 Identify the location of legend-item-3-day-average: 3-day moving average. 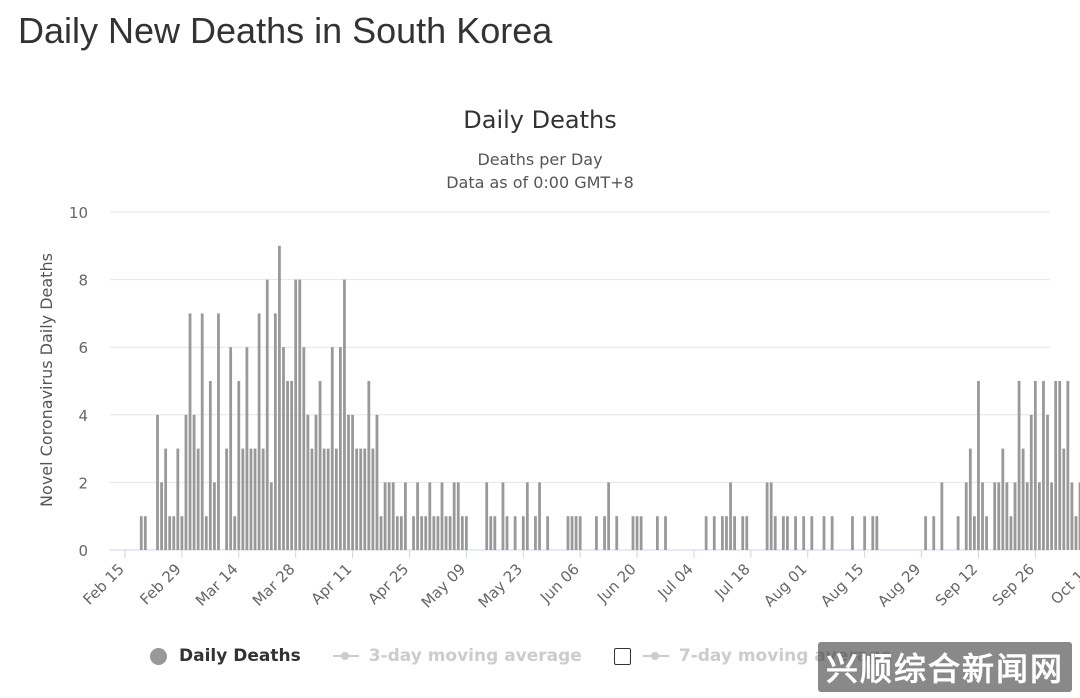
(457, 656).